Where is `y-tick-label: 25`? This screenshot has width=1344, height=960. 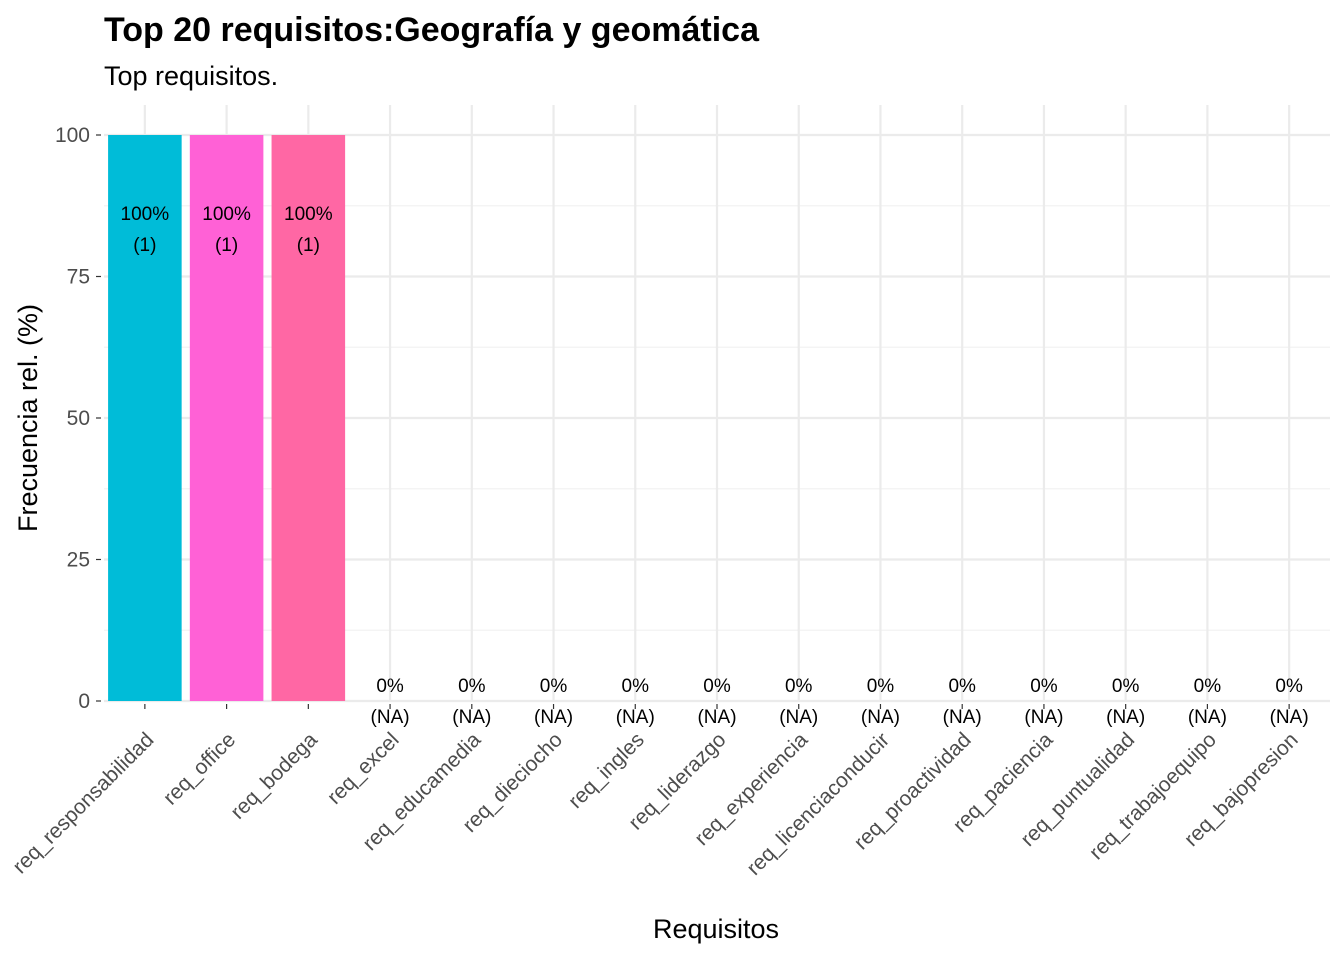
y-tick-label: 25 is located at coordinates (78, 560).